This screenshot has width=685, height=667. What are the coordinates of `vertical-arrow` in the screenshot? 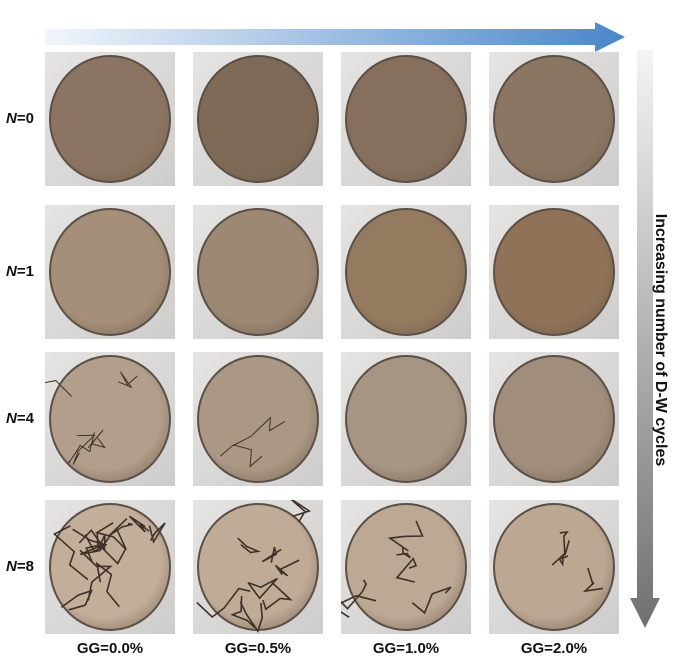 It's located at (645, 339).